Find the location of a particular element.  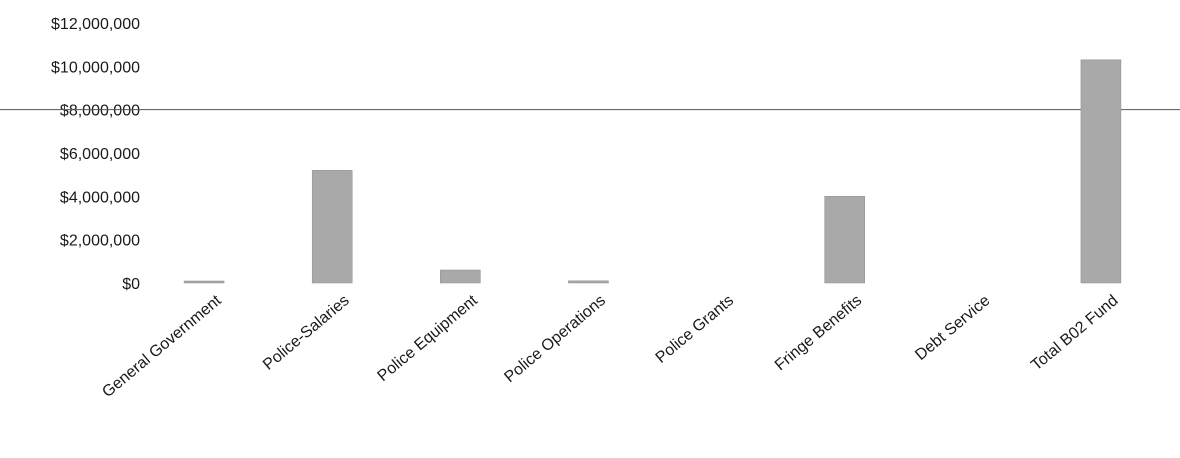

x-category-label: Police-Salaries is located at coordinates (306, 333).